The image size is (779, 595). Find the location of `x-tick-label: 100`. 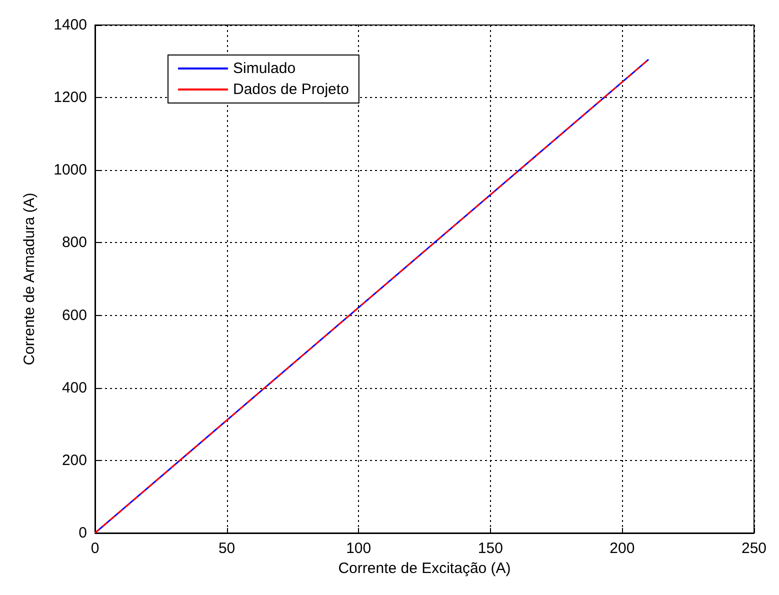

x-tick-label: 100 is located at coordinates (359, 548).